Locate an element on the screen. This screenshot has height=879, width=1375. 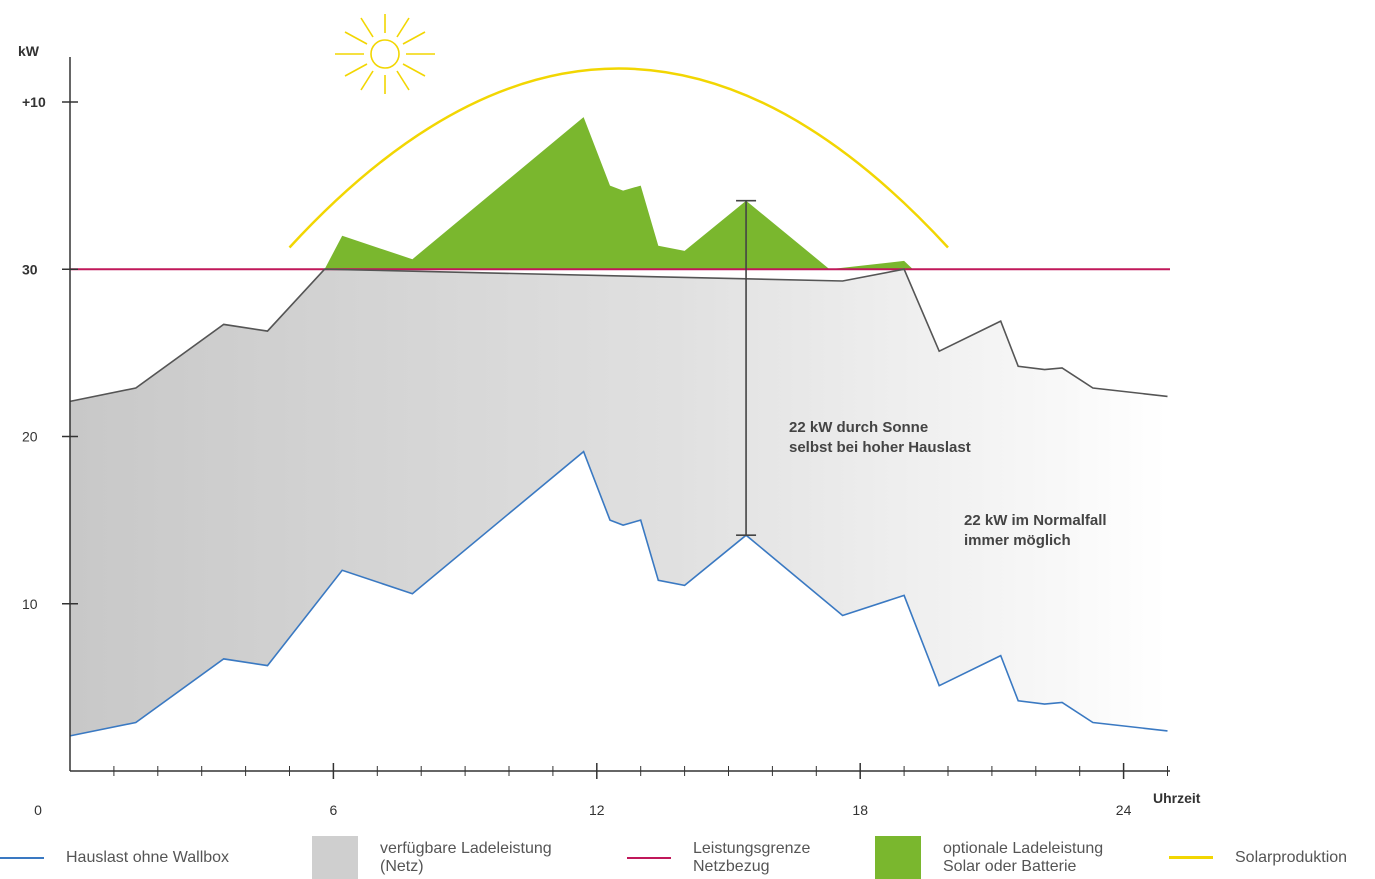
legend-label-grid-limit-line-1: Leistungsgrenze is located at coordinates (751, 849).